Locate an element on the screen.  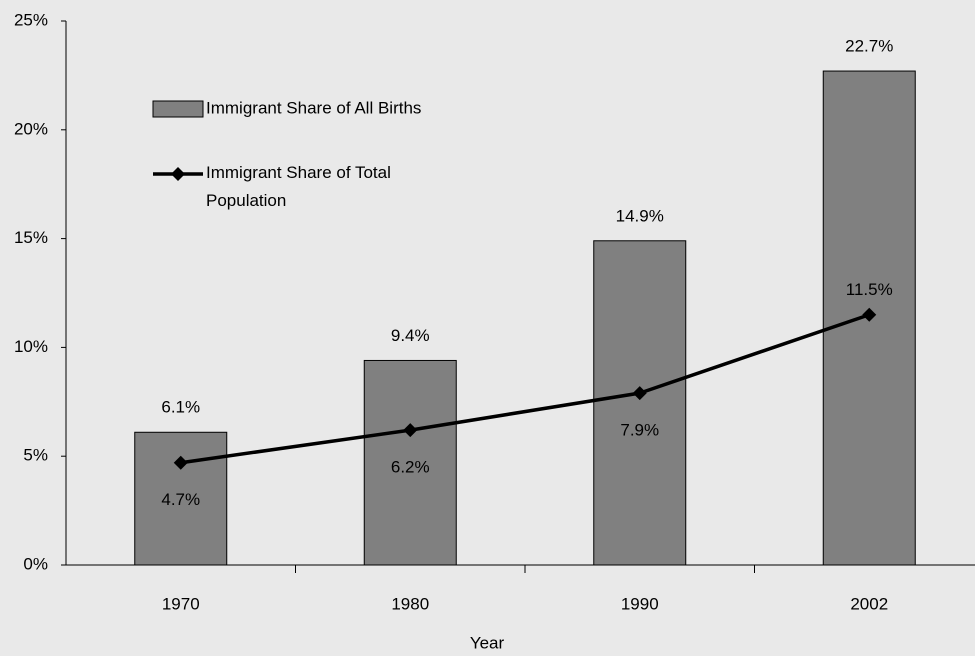
legend-swatch is located at coordinates (178, 109).